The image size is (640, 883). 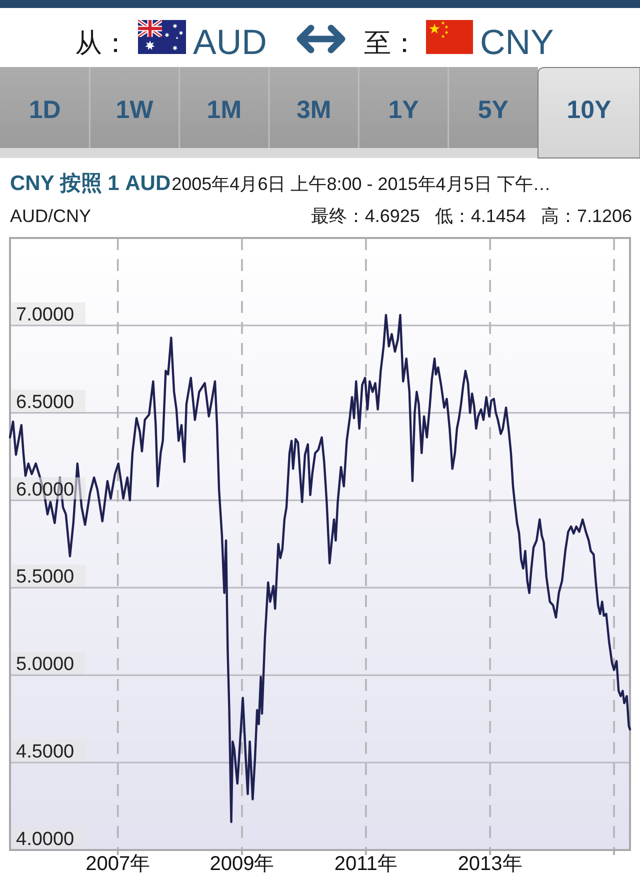 What do you see at coordinates (517, 42) in the screenshot?
I see `text: CNY` at bounding box center [517, 42].